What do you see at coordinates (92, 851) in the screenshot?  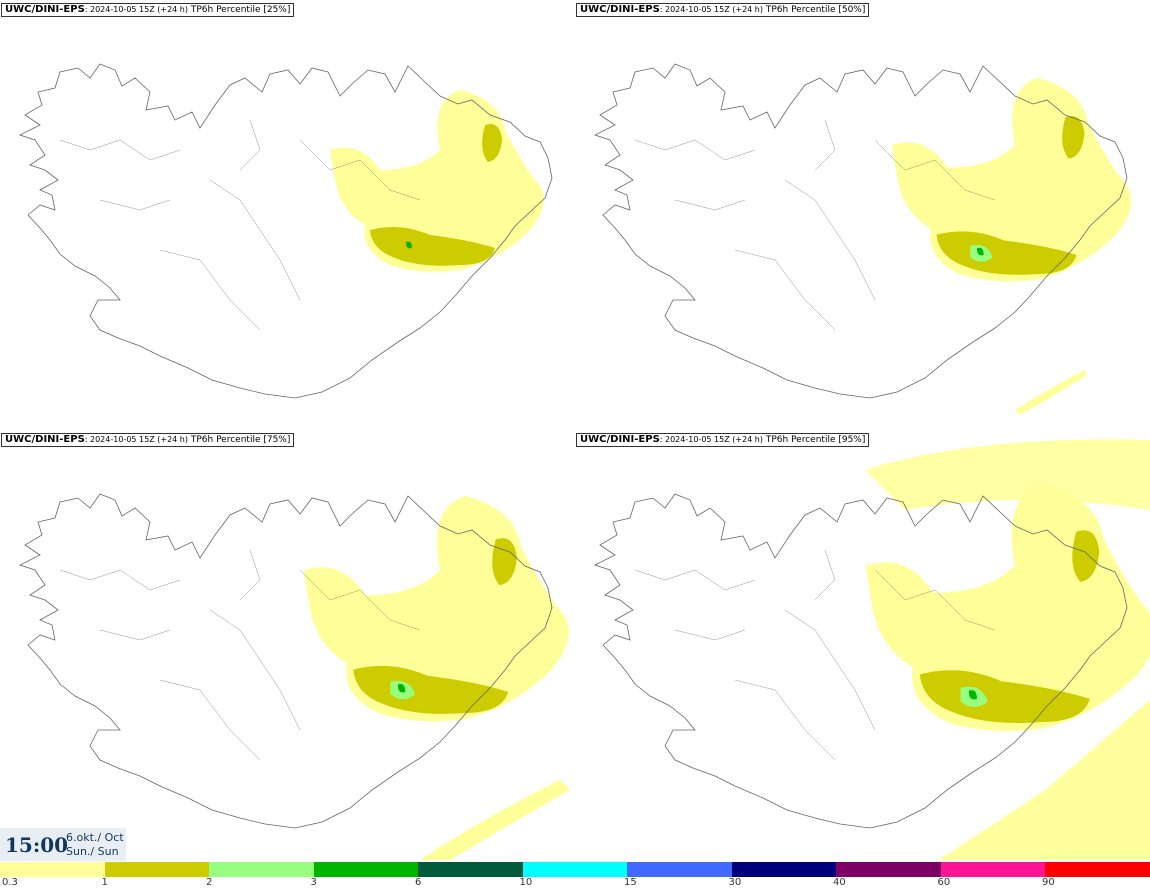 I see `valid-date-line2: Sun./ Sun` at bounding box center [92, 851].